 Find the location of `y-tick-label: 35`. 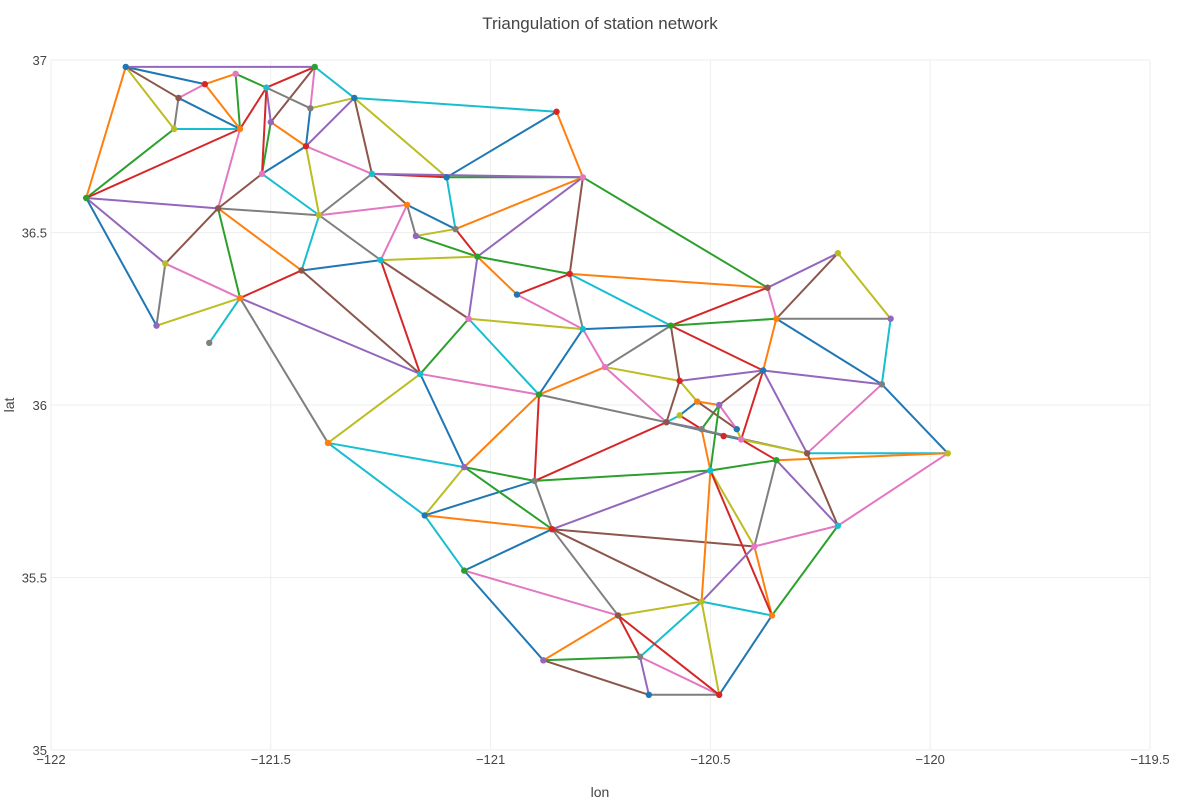

y-tick-label: 35 is located at coordinates (40, 750).